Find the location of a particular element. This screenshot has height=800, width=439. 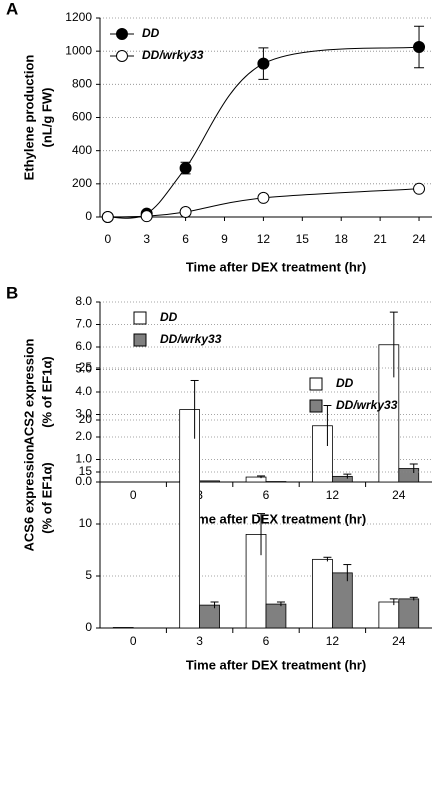

y-tick-label: 0.0 is located at coordinates (83, 481).